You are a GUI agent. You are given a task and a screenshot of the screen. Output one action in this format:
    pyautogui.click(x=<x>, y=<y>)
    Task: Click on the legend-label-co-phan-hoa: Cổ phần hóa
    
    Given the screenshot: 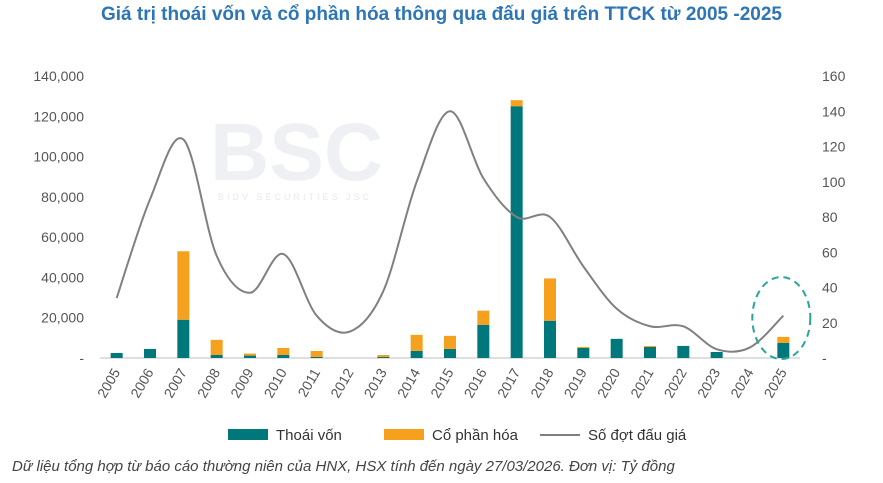 What is the action you would take?
    pyautogui.click(x=475, y=435)
    